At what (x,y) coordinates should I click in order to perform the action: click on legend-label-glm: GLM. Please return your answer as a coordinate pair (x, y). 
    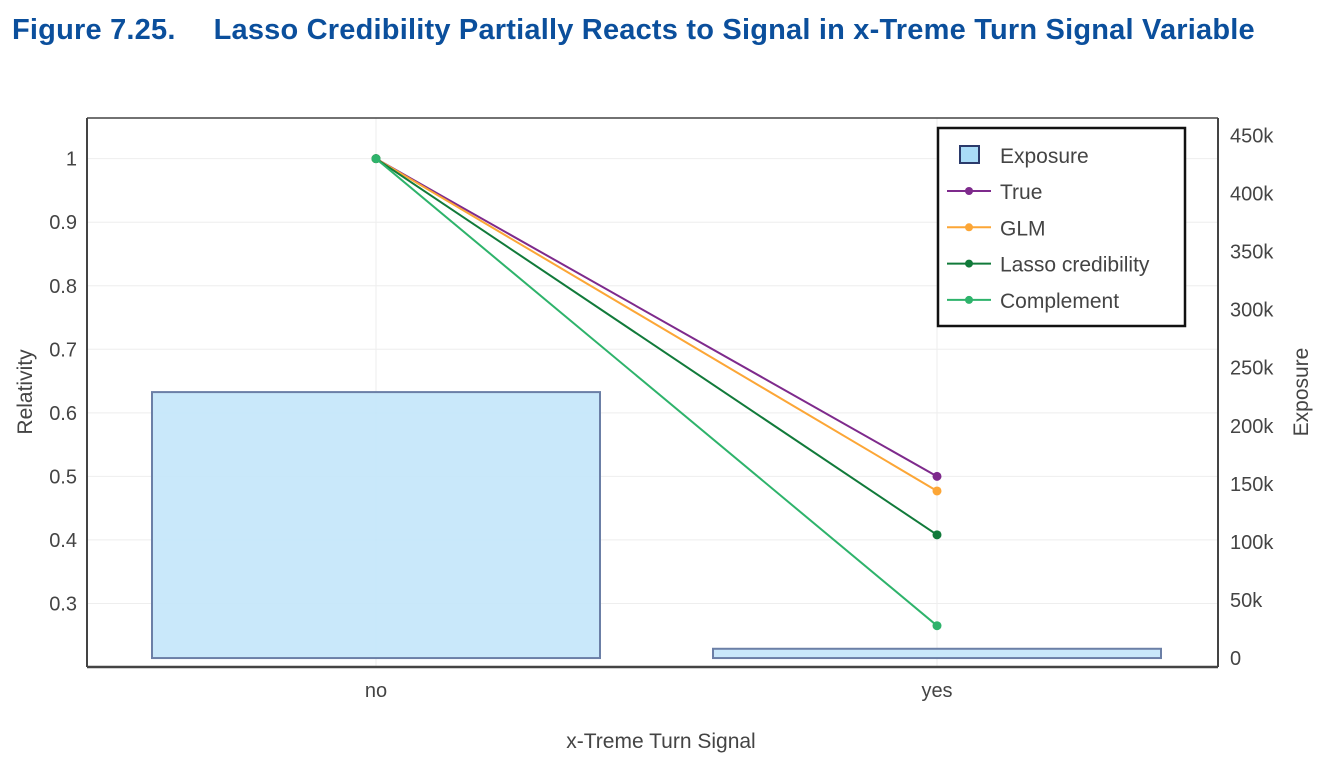
    Looking at the image, I should click on (1023, 228).